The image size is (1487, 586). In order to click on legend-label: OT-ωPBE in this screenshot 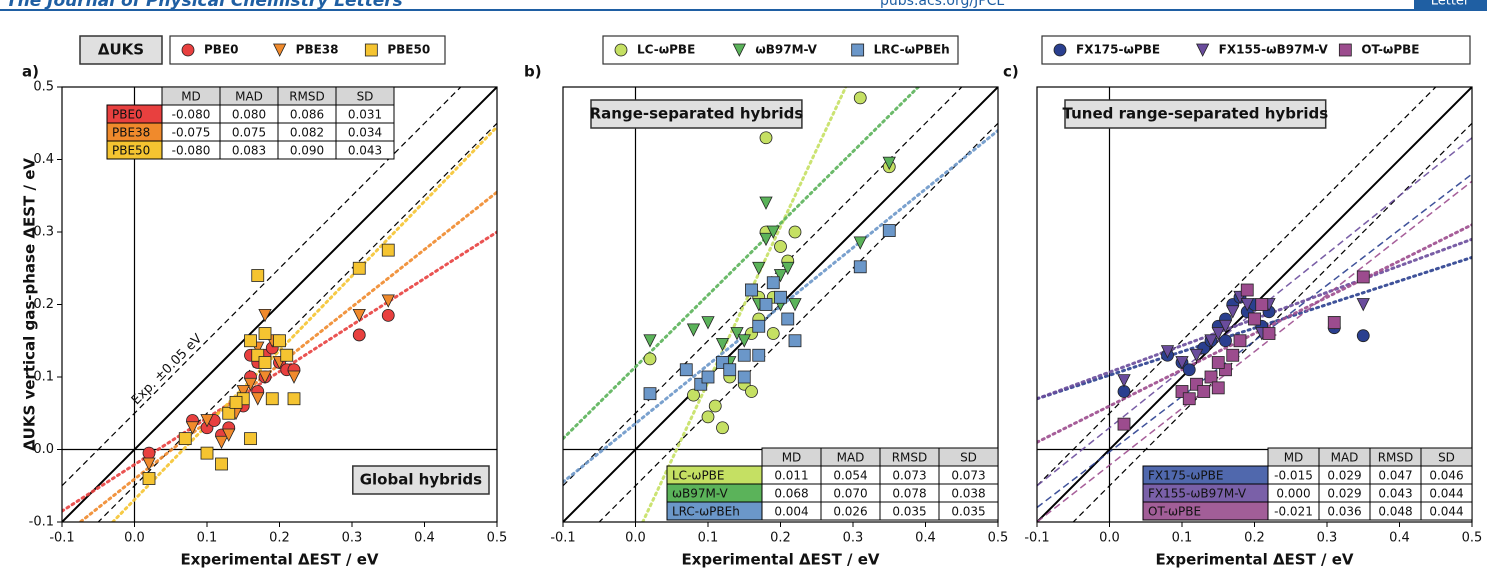, I will do `click(1390, 50)`.